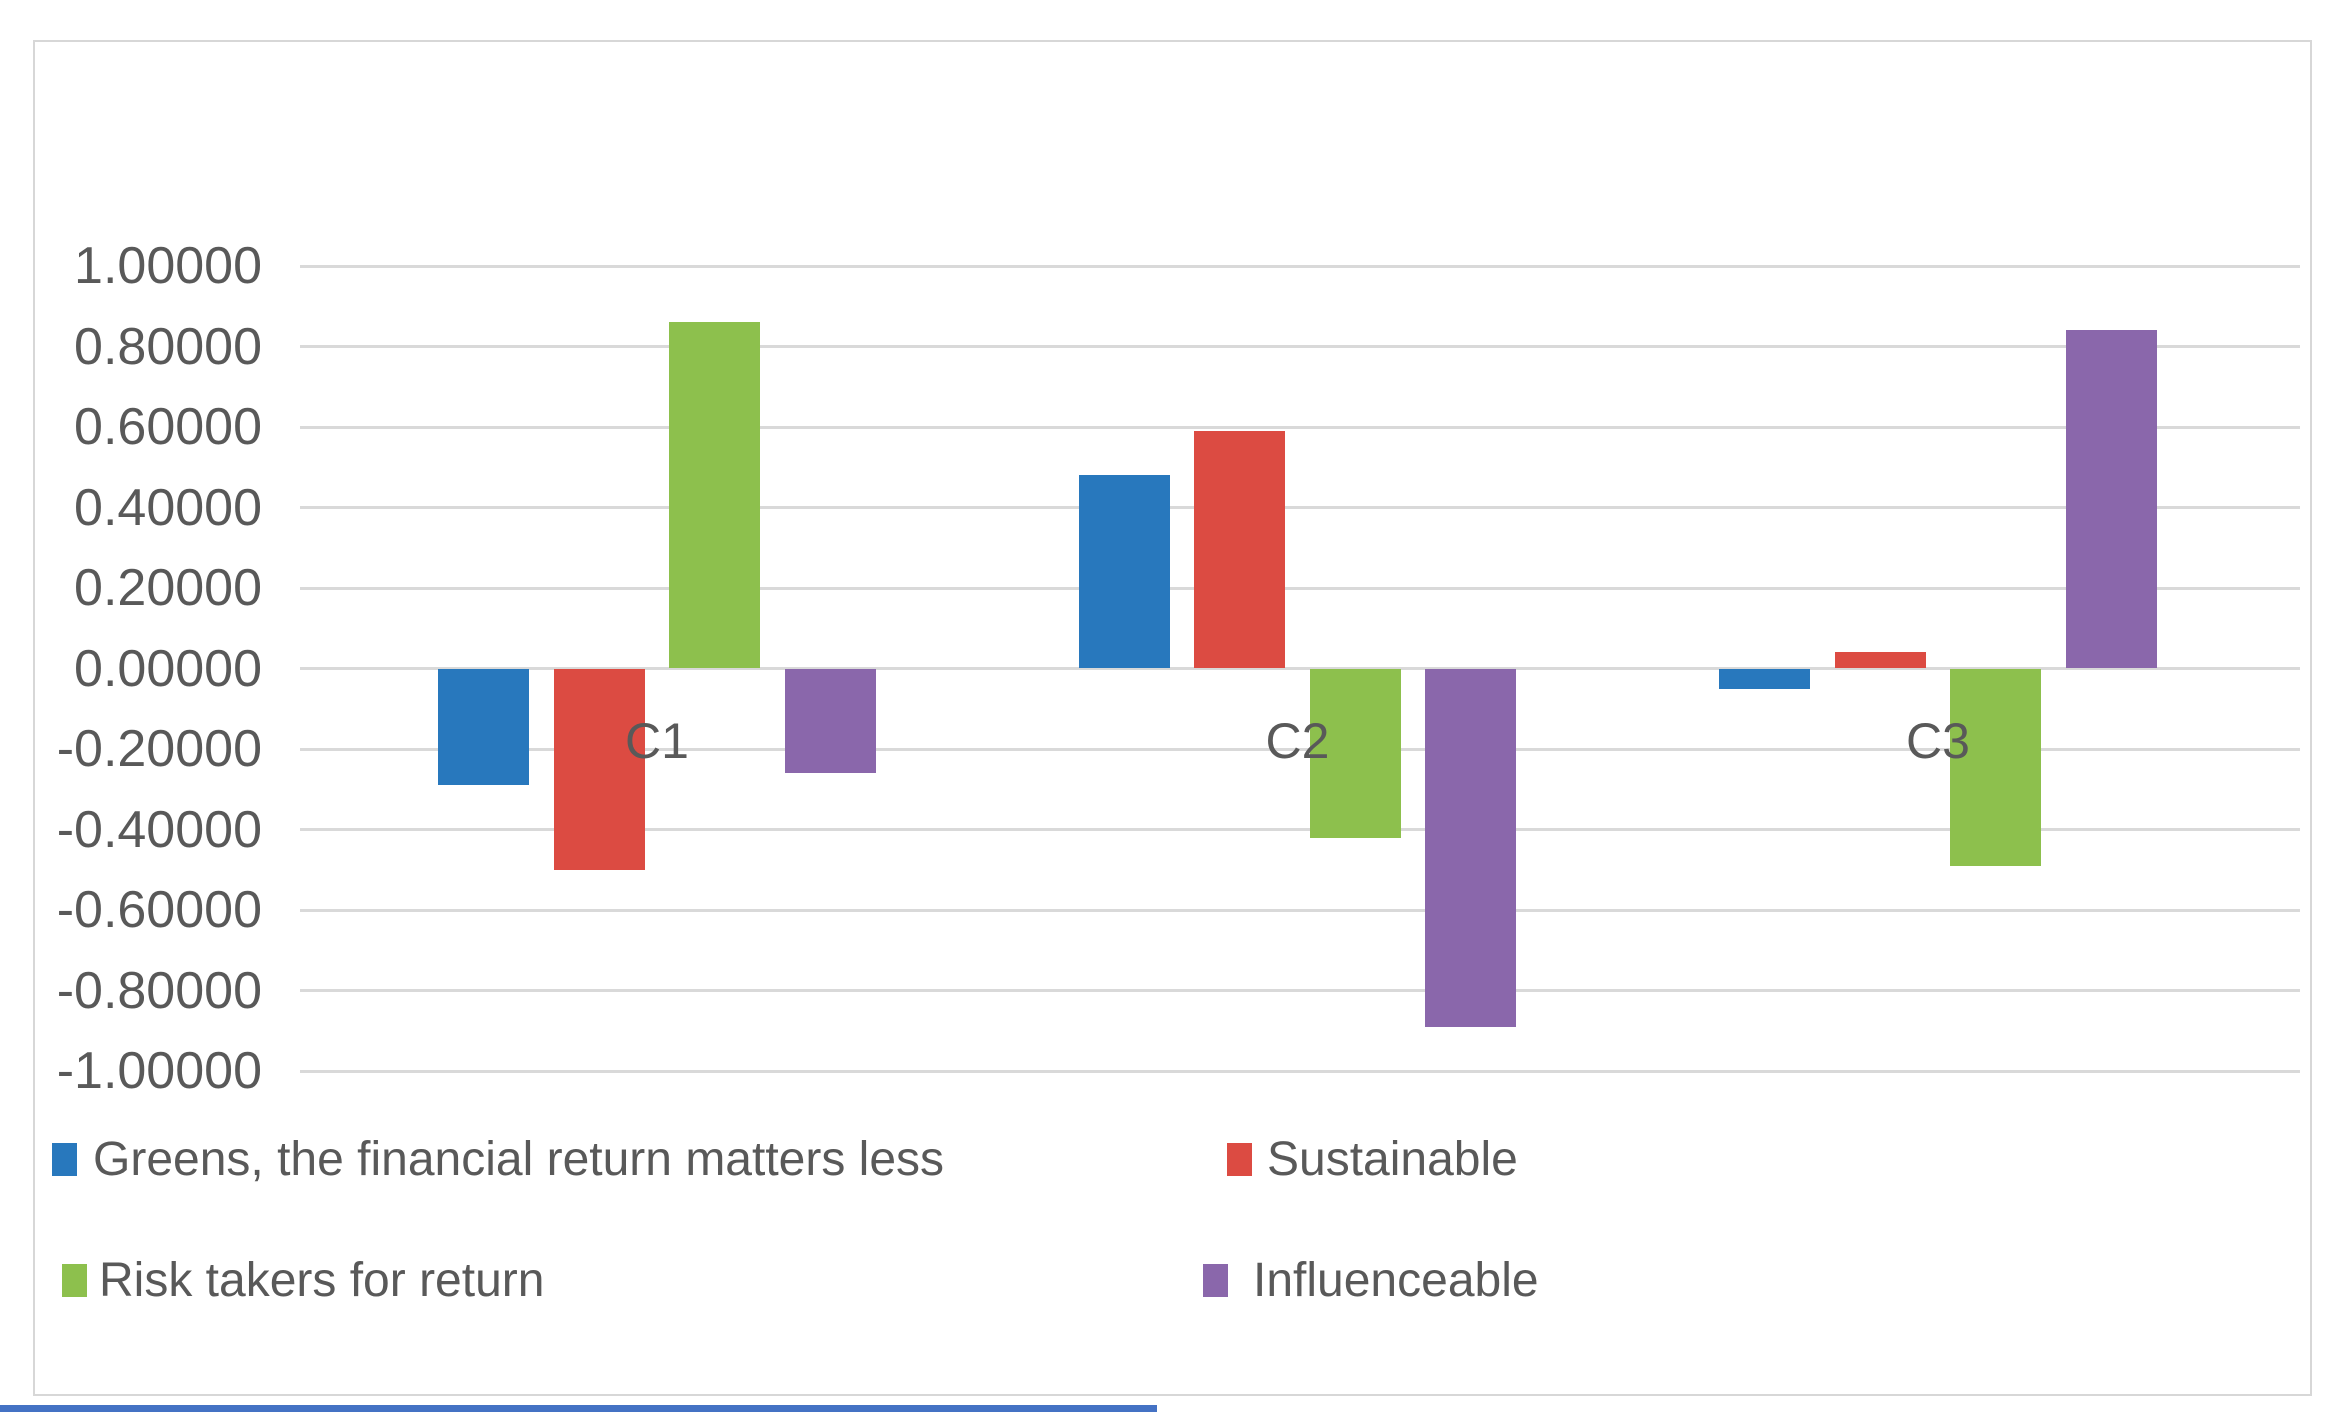 The image size is (2335, 1419). I want to click on y-axis-tick-label: 0.80000, so click(168, 346).